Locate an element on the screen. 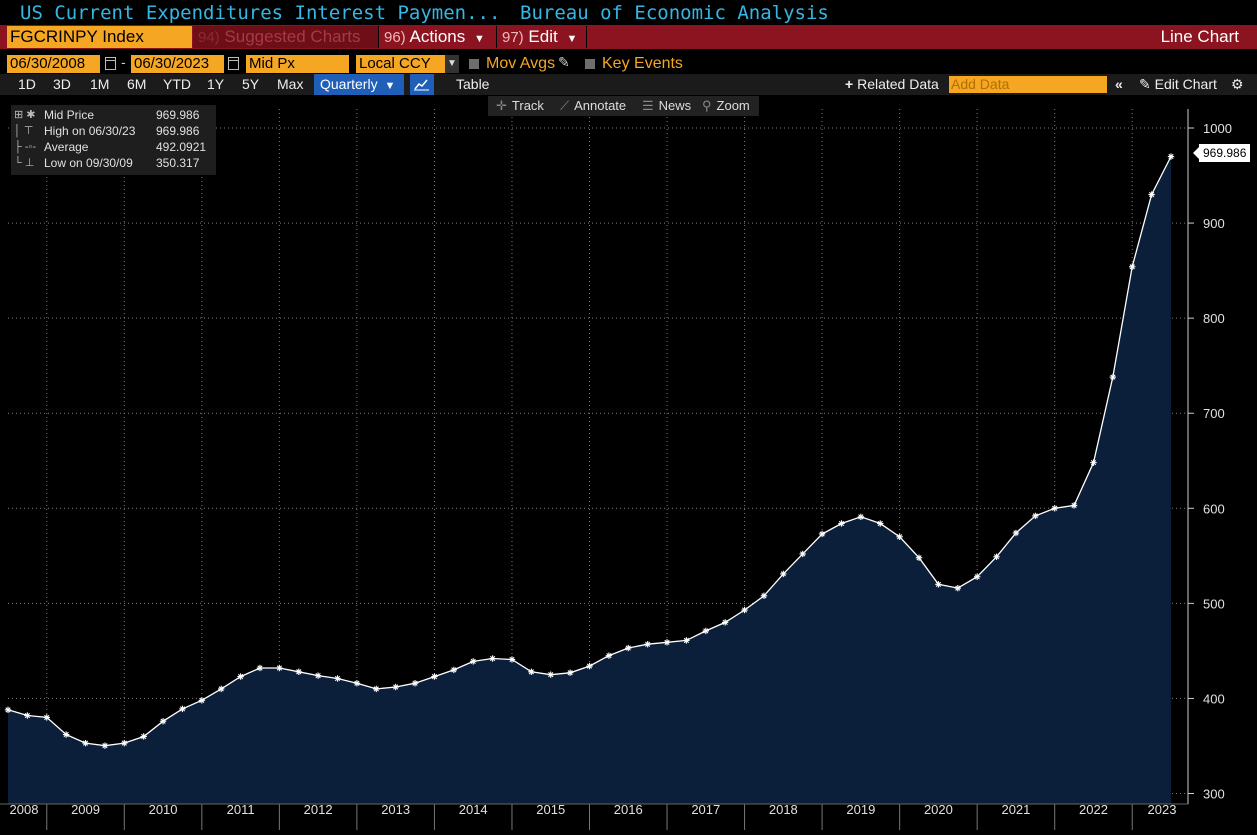  x-tick-label: 2010 is located at coordinates (163, 809).